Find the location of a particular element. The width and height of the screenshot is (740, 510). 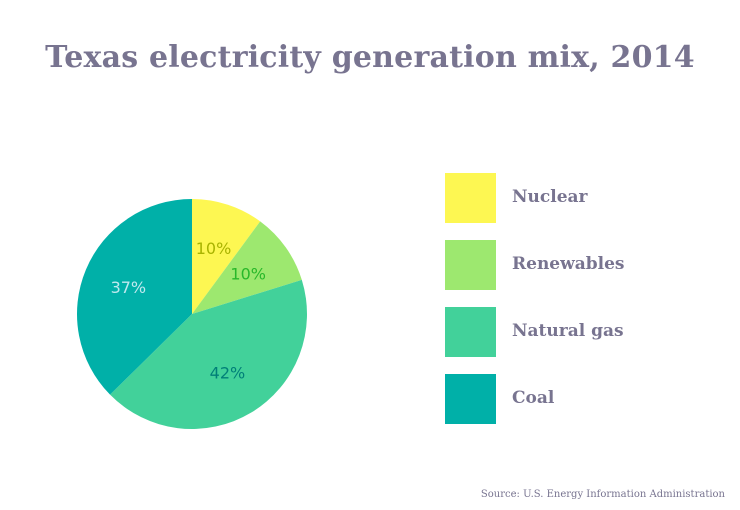

slice-label-renewables: 10% is located at coordinates (248, 273).